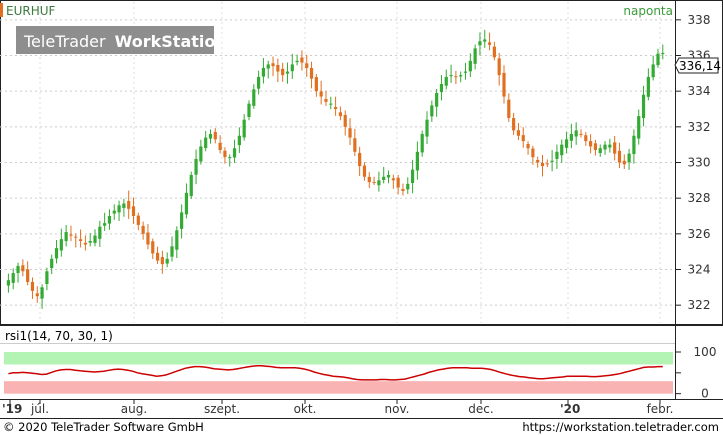 The width and height of the screenshot is (723, 435). Describe the element at coordinates (660, 409) in the screenshot. I see `time-tick-label: febr.` at that location.